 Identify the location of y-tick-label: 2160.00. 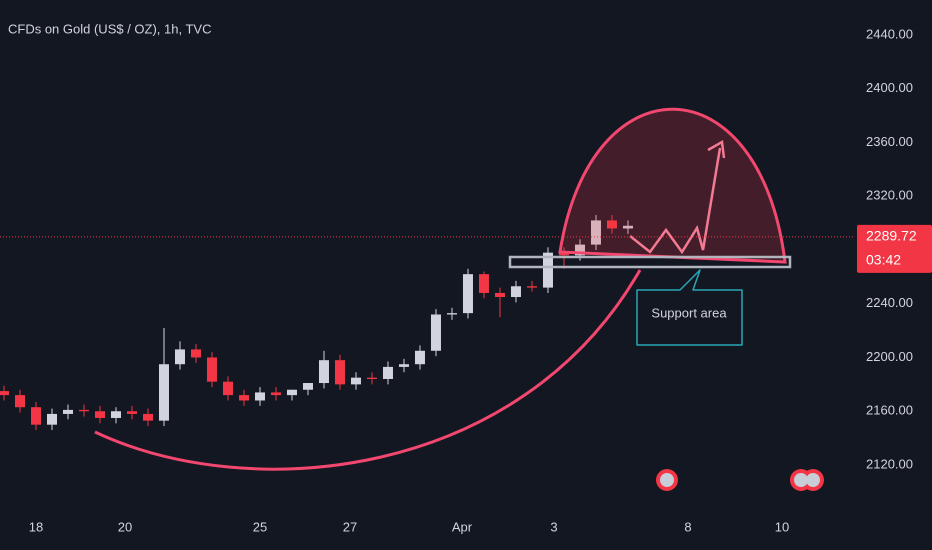
(889, 410).